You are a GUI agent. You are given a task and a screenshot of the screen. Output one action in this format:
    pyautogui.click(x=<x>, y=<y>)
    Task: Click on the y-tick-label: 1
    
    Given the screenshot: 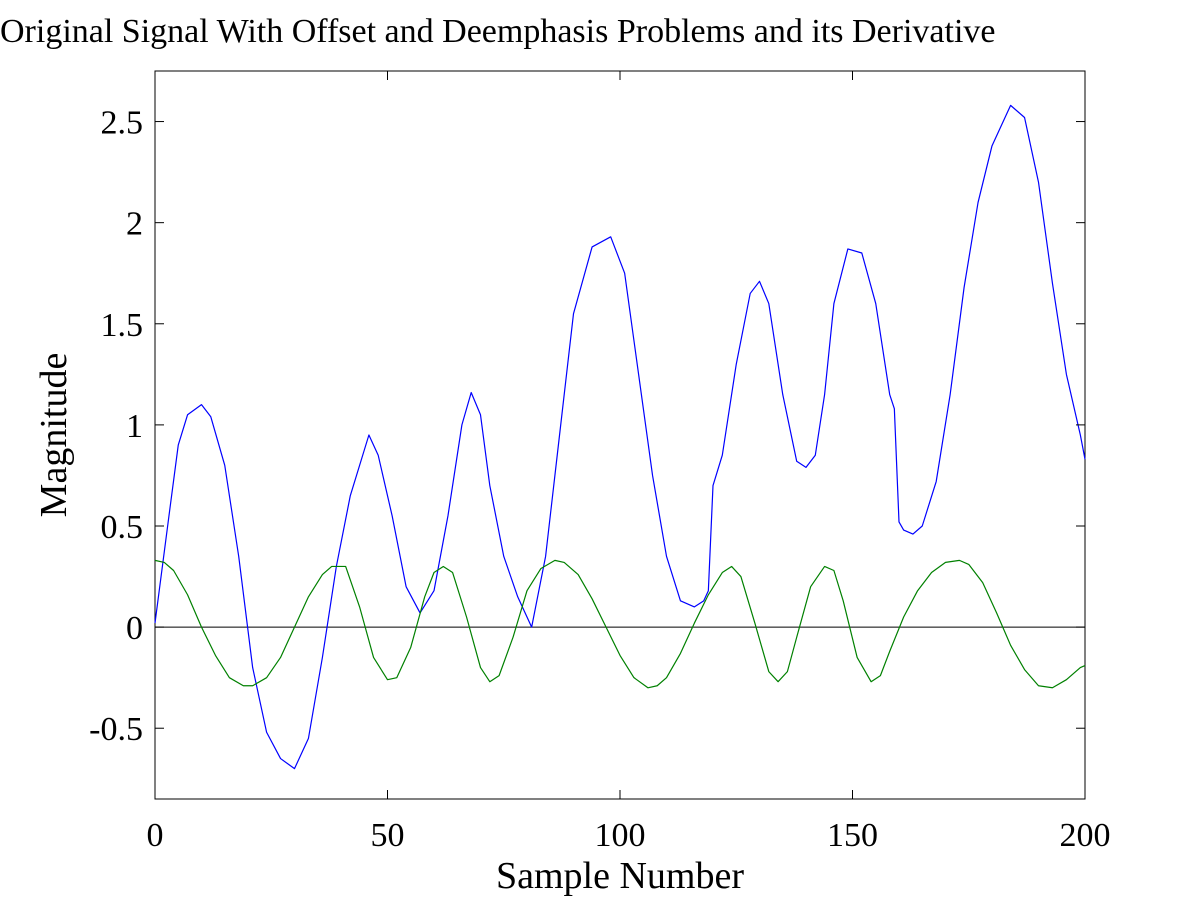 What is the action you would take?
    pyautogui.click(x=134, y=426)
    